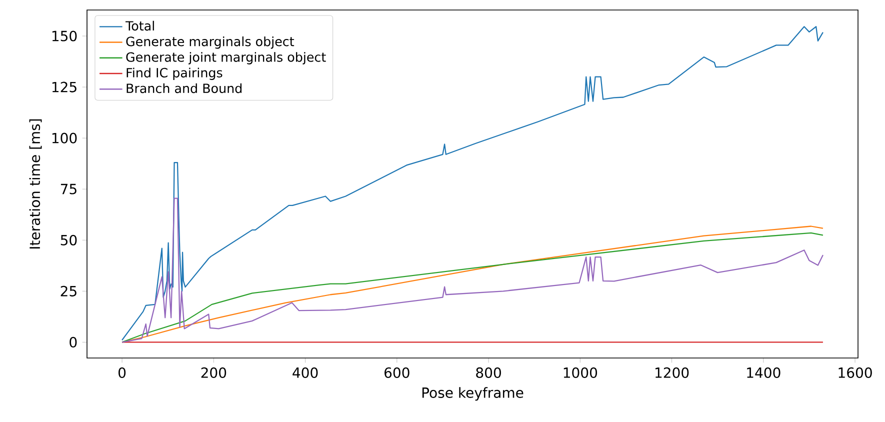 The image size is (885, 422). Describe the element at coordinates (213, 372) in the screenshot. I see `x-tick-label: 200` at that location.